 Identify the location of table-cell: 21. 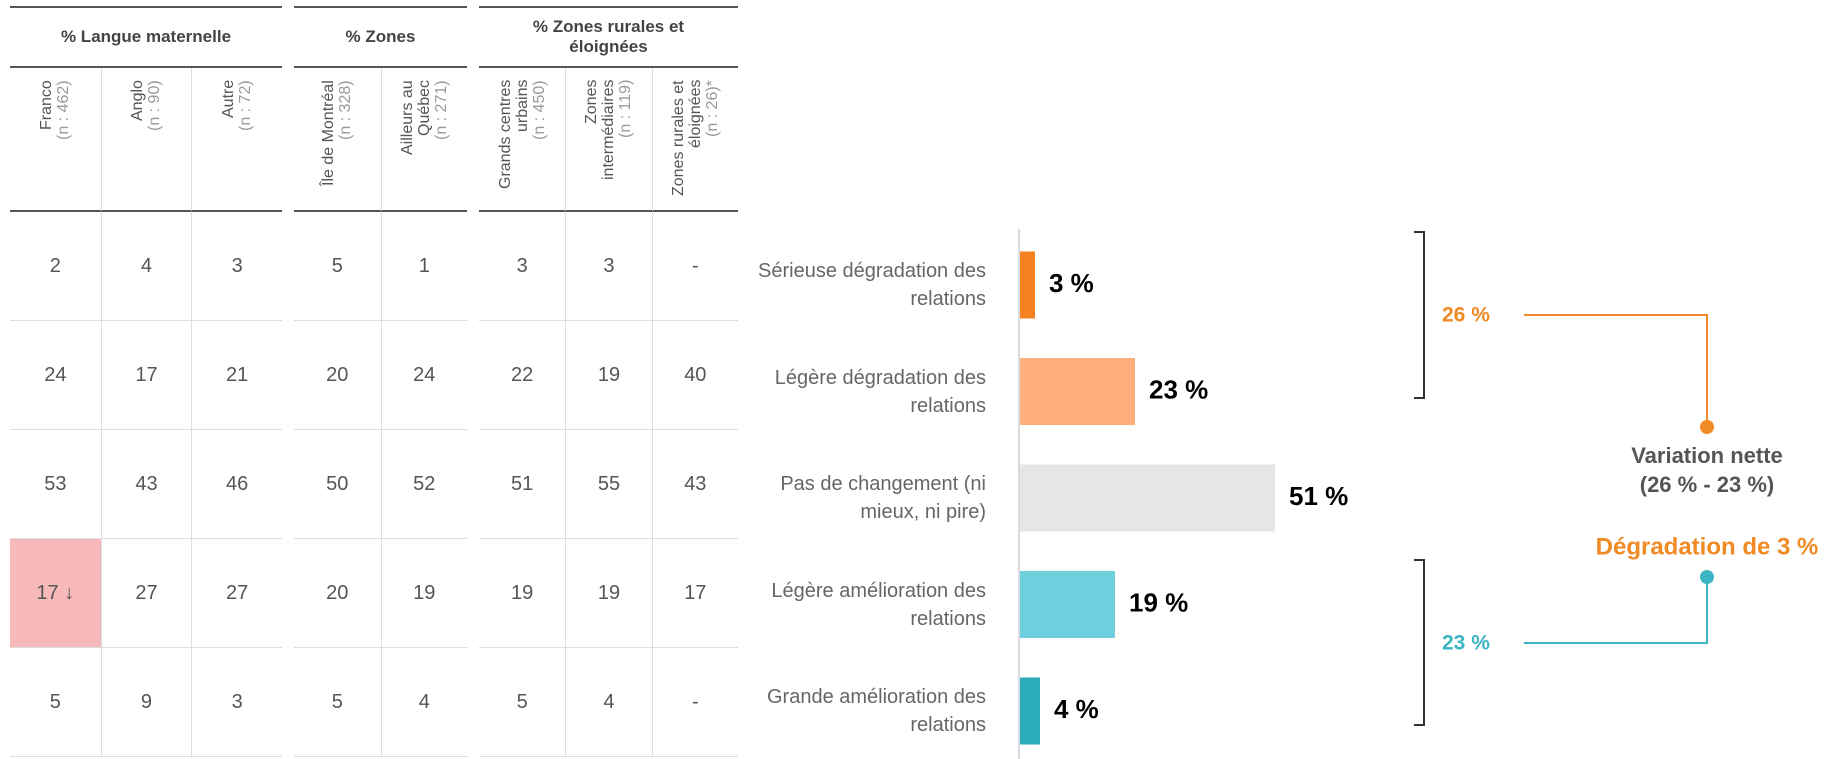
(236, 375).